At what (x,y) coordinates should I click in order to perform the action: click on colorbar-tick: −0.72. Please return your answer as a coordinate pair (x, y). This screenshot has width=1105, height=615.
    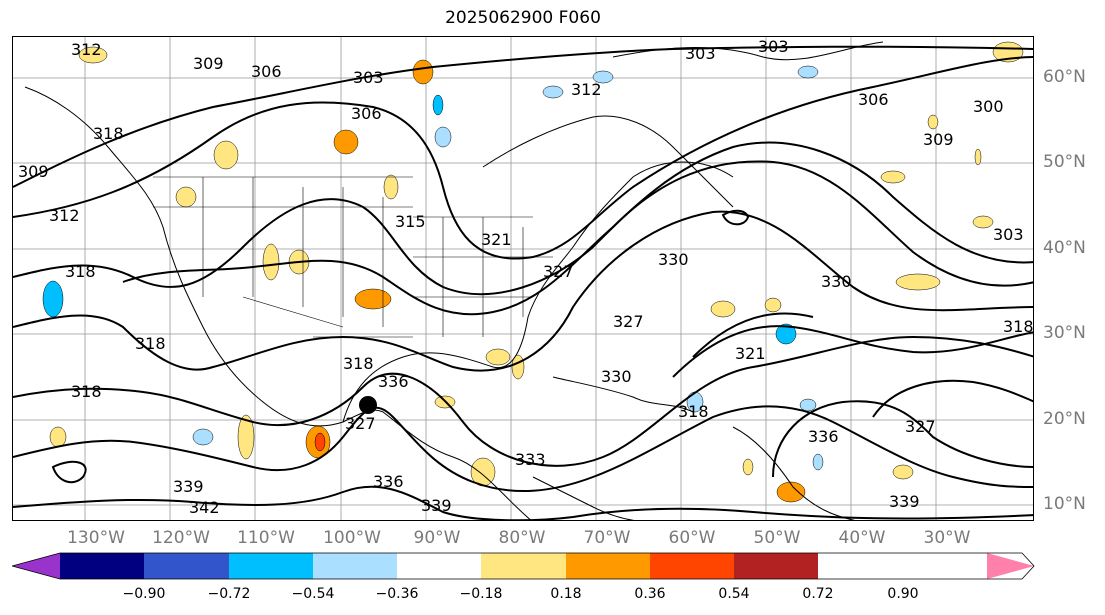
    Looking at the image, I should click on (229, 594).